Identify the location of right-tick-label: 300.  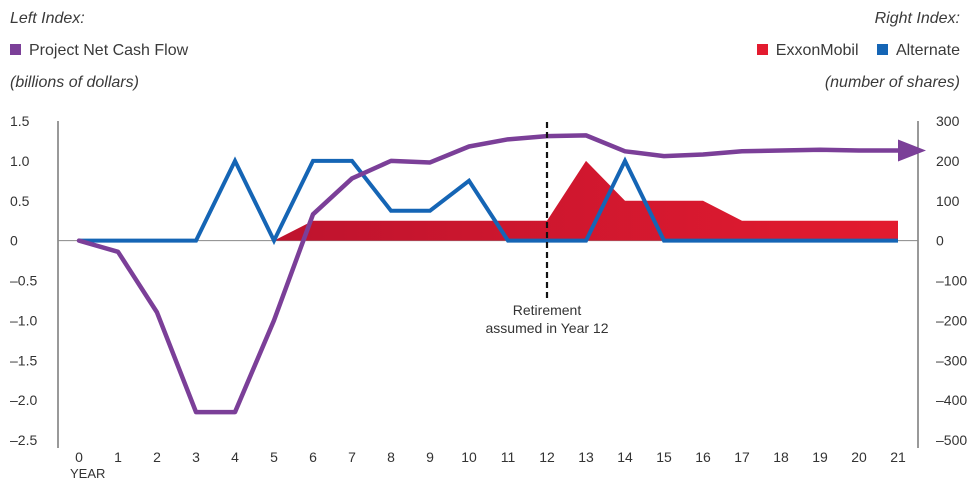
(948, 121).